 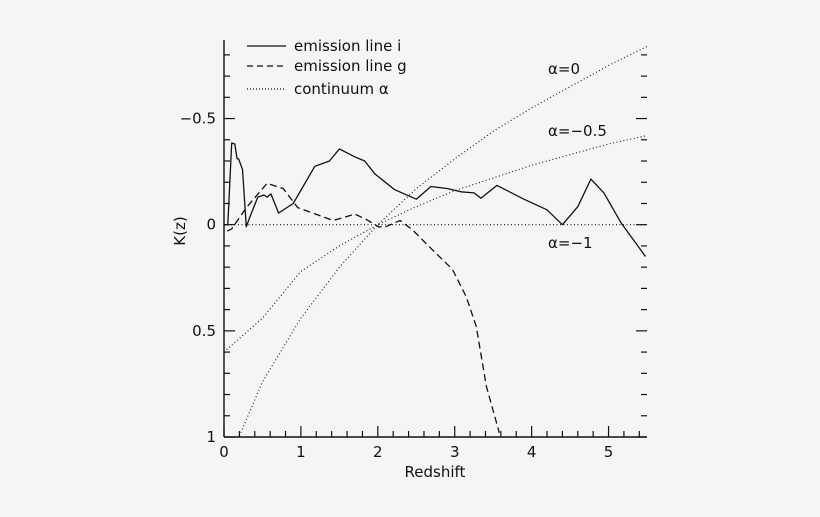 What do you see at coordinates (532, 452) in the screenshot?
I see `x-tick-label: 4` at bounding box center [532, 452].